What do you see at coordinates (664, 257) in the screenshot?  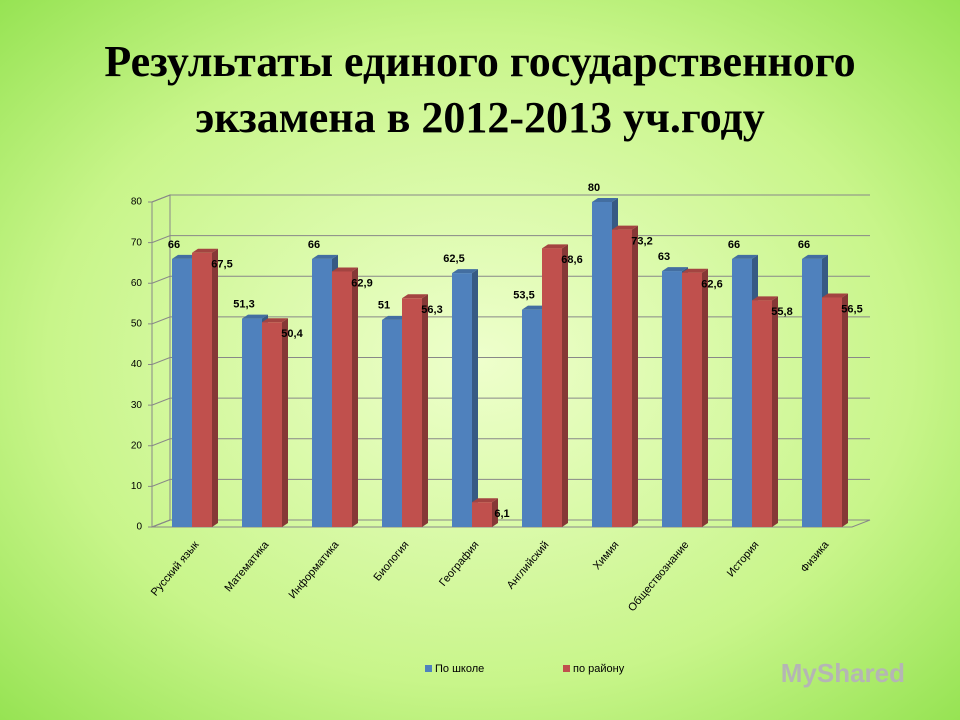 I see `value-label: 63` at bounding box center [664, 257].